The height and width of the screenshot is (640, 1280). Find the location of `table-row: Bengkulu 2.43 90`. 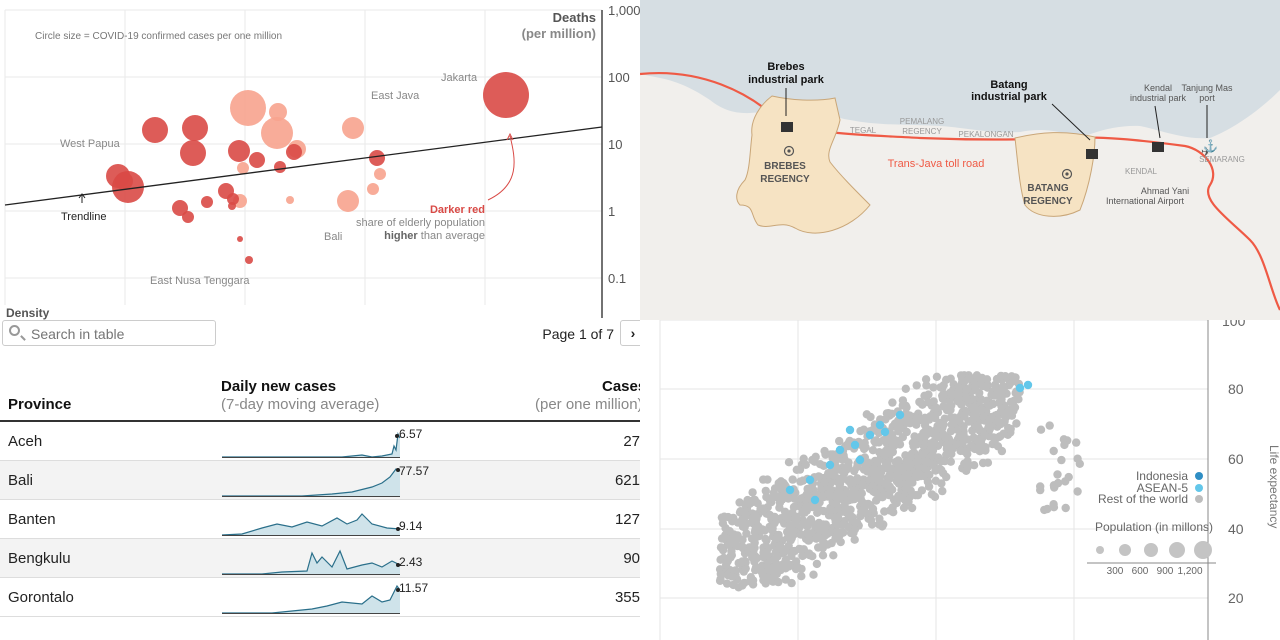

table-row: Bengkulu 2.43 90 is located at coordinates (320, 558).